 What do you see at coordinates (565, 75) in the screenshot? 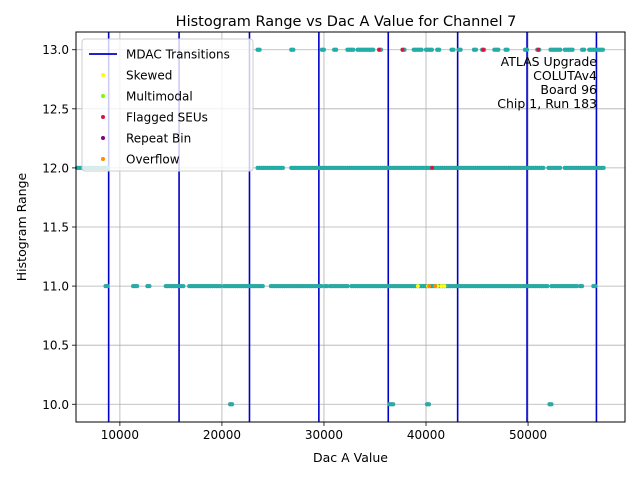
I see `annotation-line: COLUTAv4` at bounding box center [565, 75].